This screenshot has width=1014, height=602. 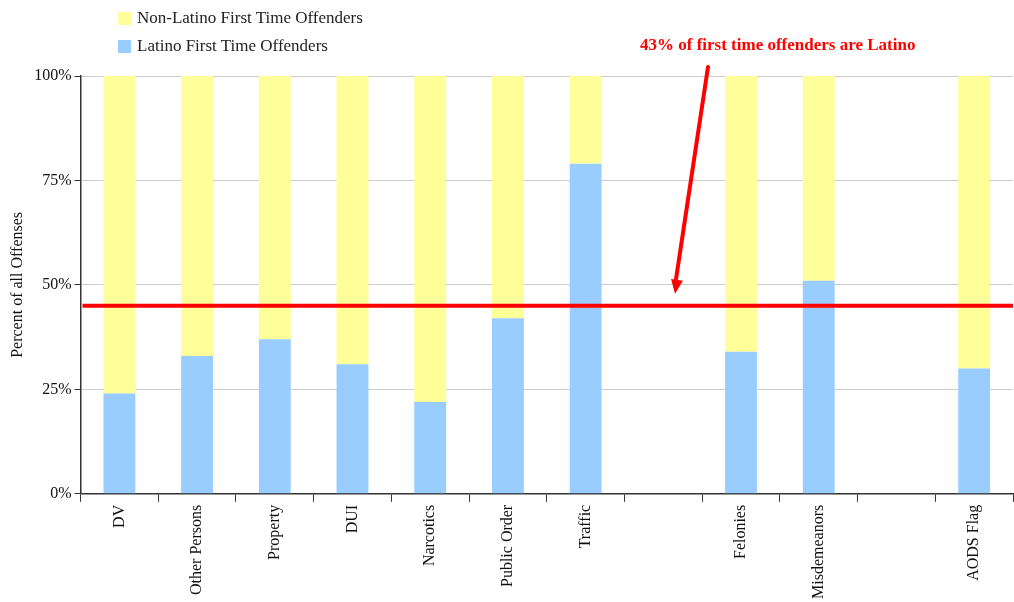 What do you see at coordinates (196, 550) in the screenshot?
I see `x-tick-label: Other Persons` at bounding box center [196, 550].